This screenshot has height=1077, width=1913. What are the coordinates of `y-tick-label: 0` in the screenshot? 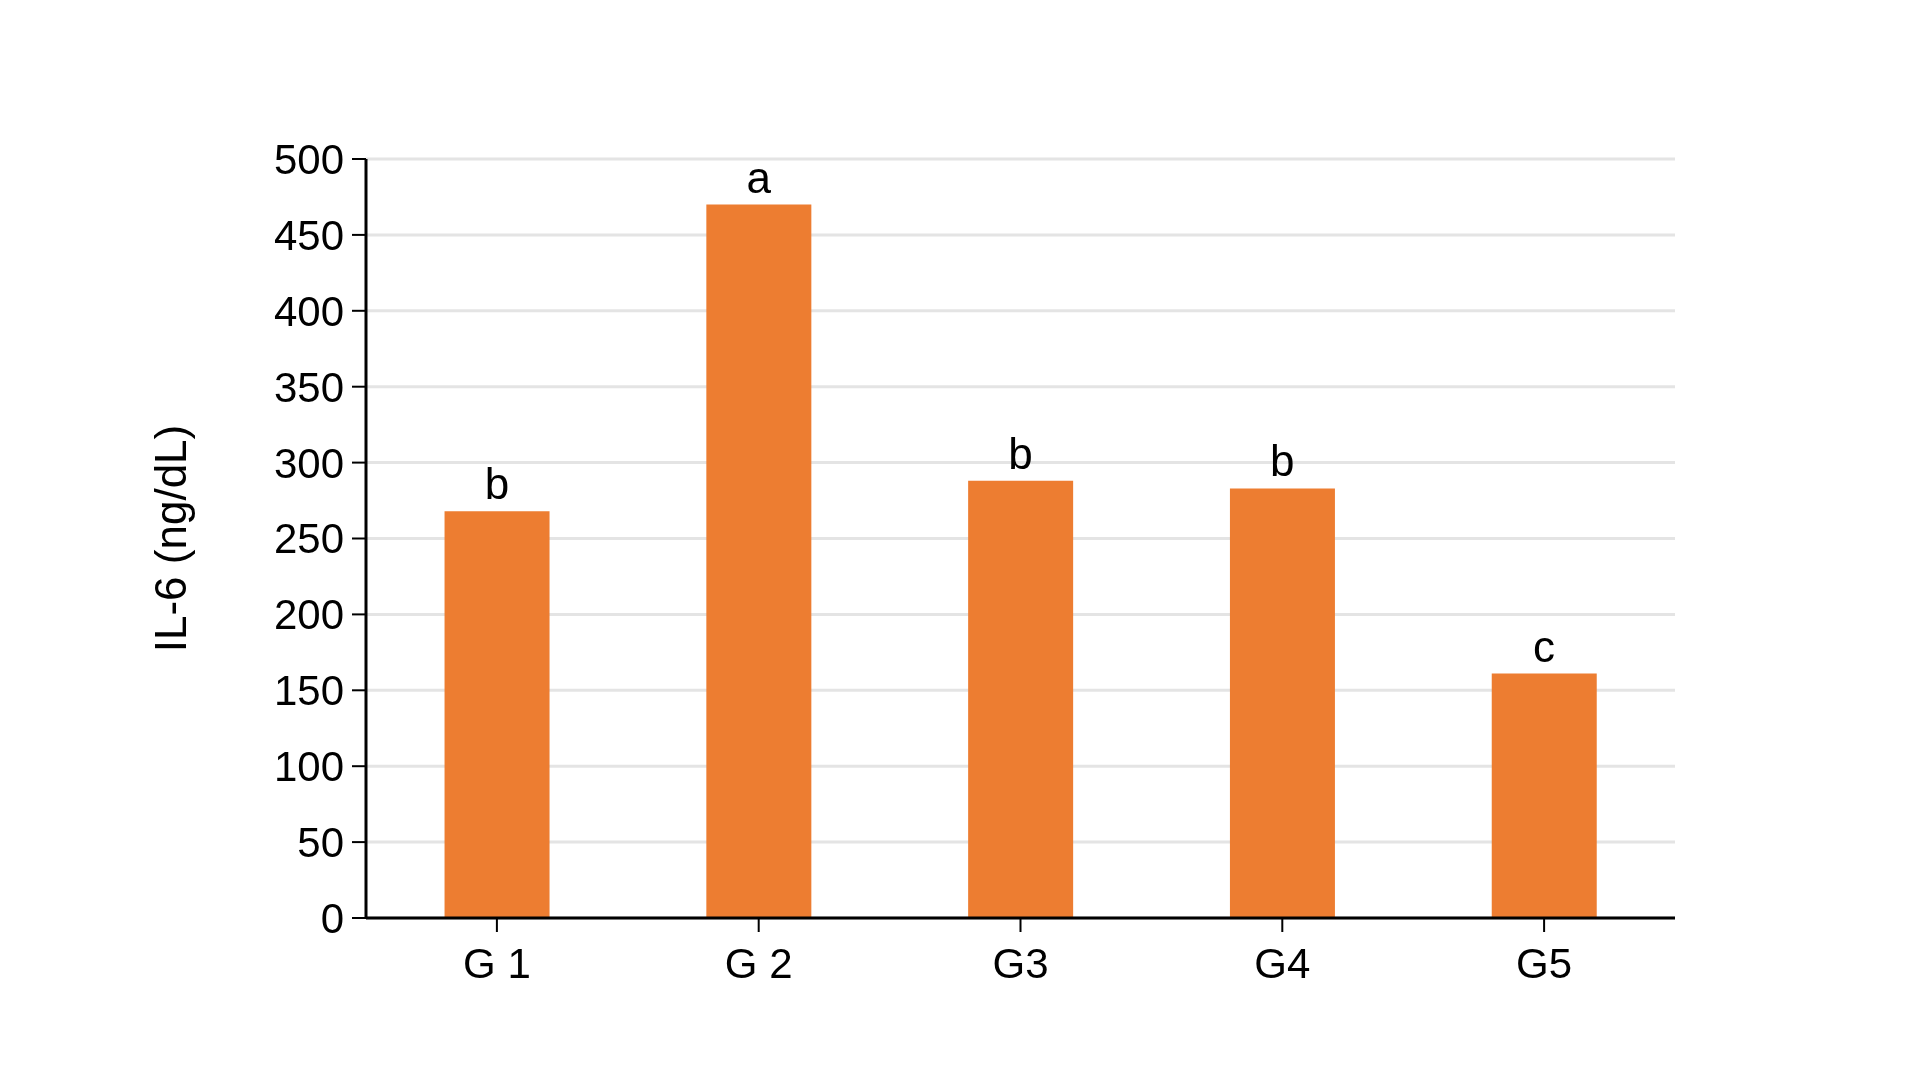 It's located at (332, 918).